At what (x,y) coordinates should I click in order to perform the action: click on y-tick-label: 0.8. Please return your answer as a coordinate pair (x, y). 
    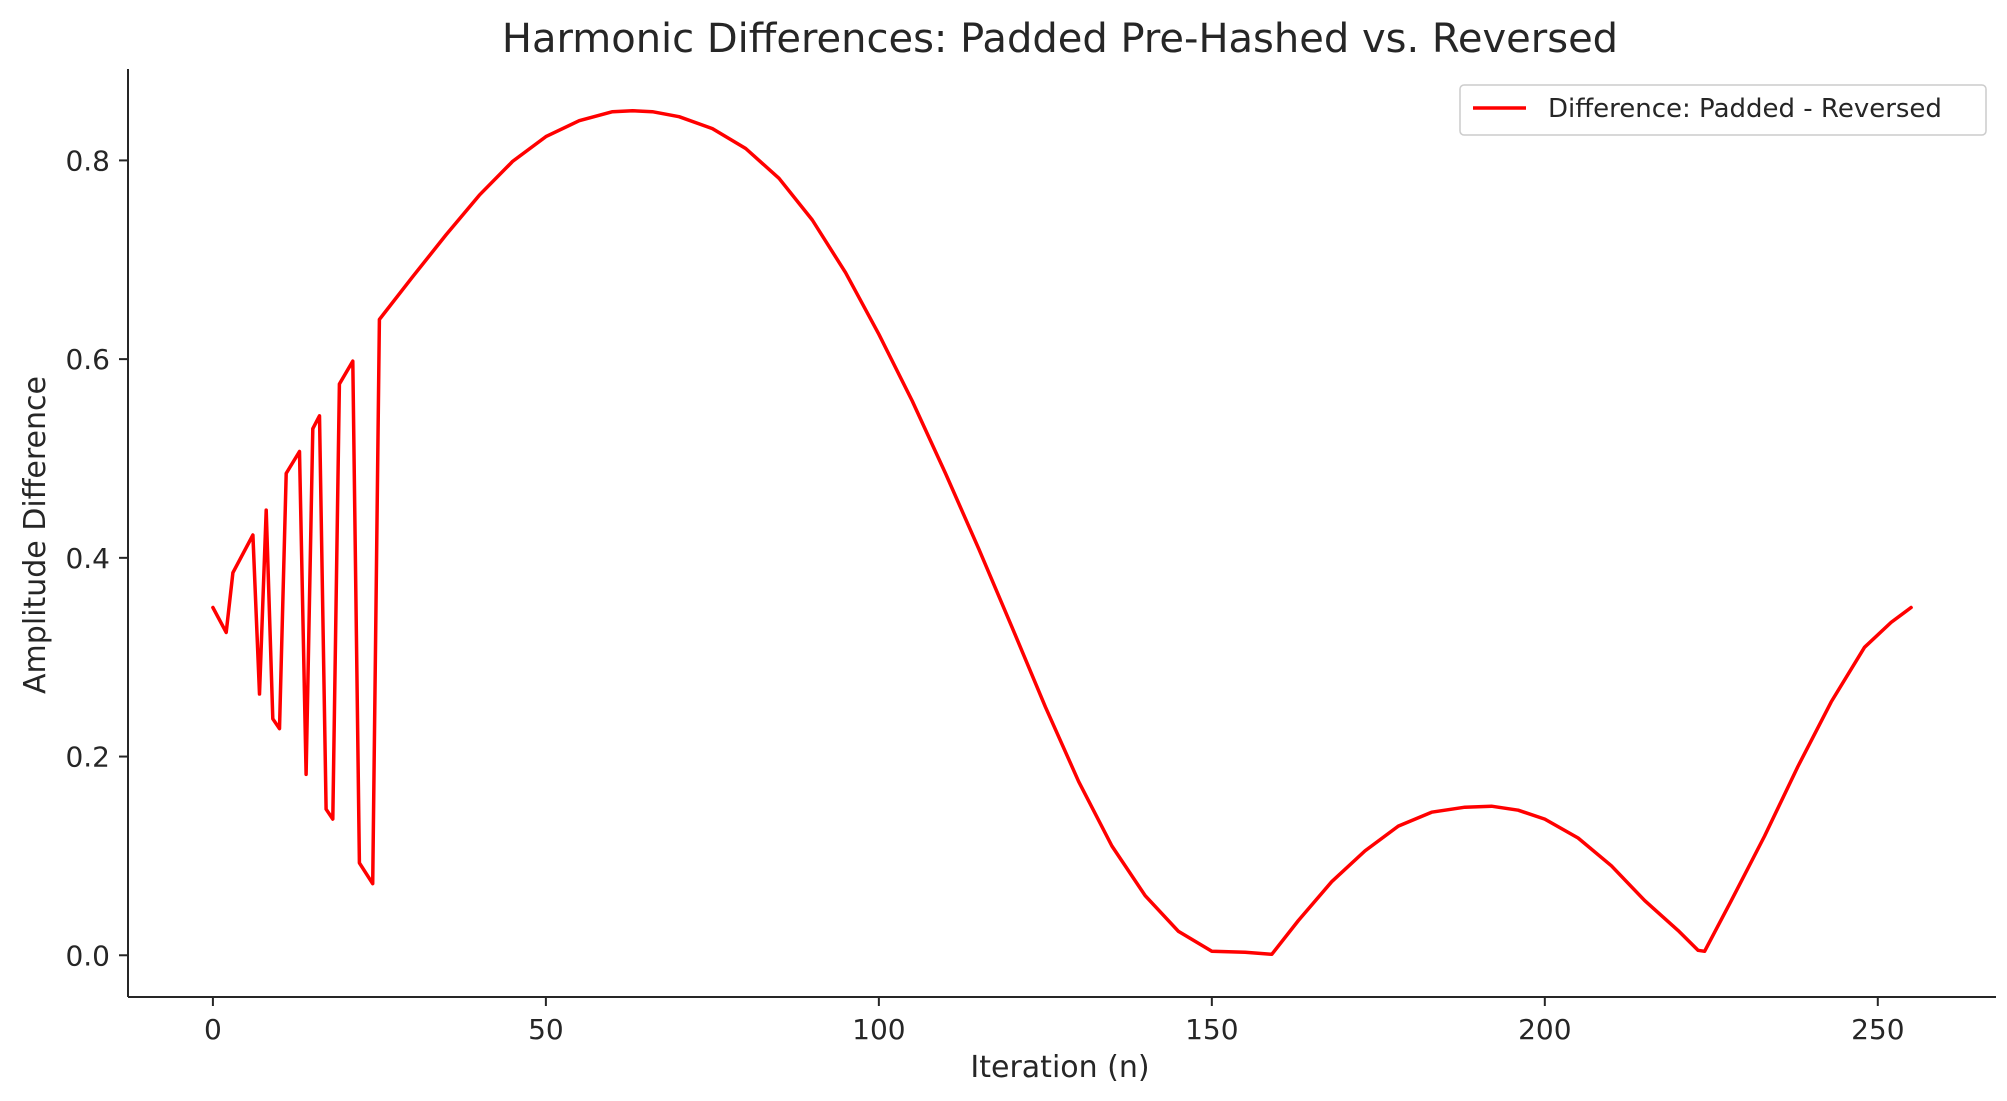
    Looking at the image, I should click on (87, 160).